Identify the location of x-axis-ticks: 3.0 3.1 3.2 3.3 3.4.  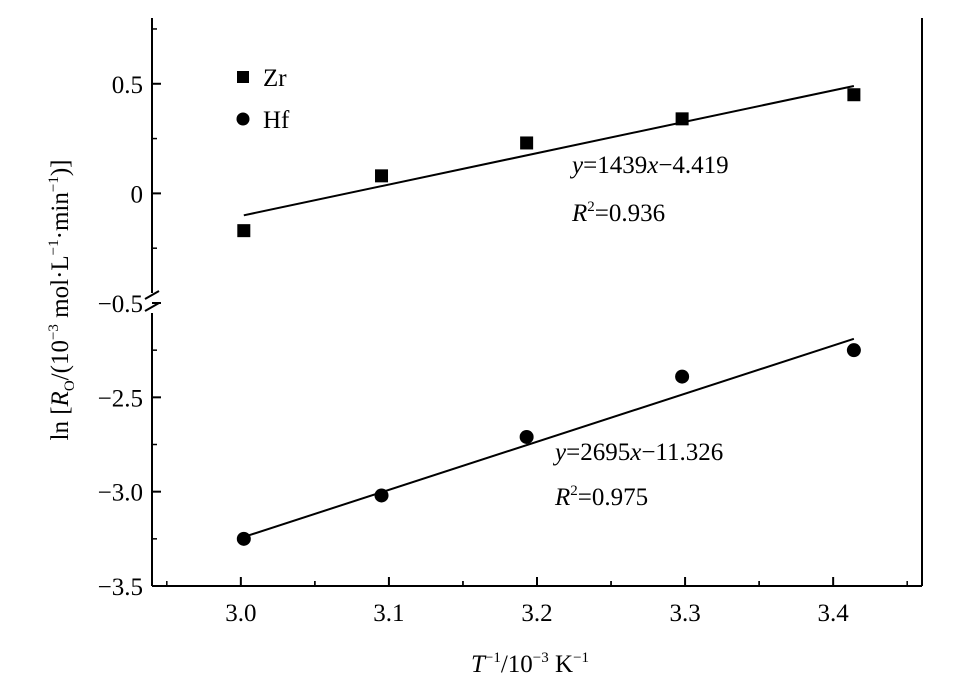
(537, 602).